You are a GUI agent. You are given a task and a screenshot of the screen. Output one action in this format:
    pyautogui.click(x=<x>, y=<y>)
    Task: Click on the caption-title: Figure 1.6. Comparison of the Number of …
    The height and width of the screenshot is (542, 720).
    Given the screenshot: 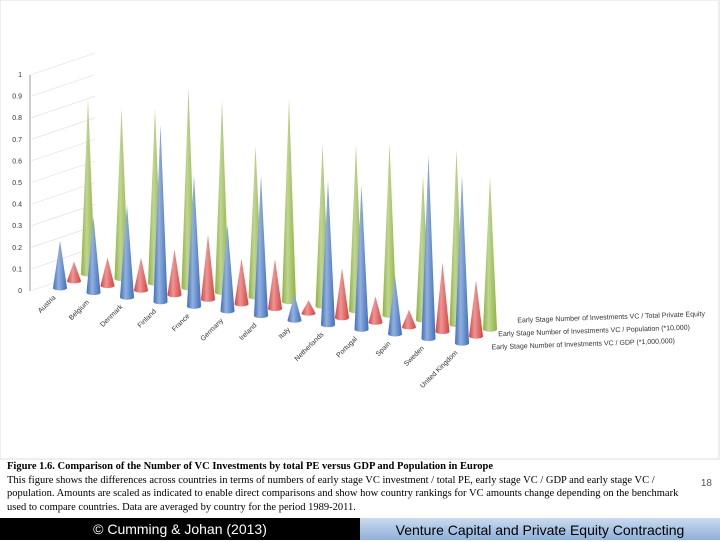 What is the action you would take?
    pyautogui.click(x=250, y=466)
    